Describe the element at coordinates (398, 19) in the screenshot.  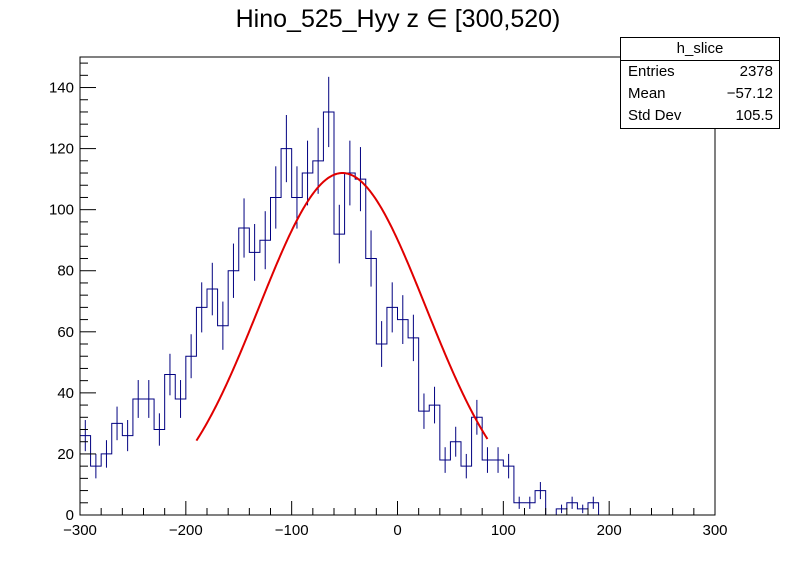
I see `chart-title: Hino_525_Hyy z ∈ [300,520)` at that location.